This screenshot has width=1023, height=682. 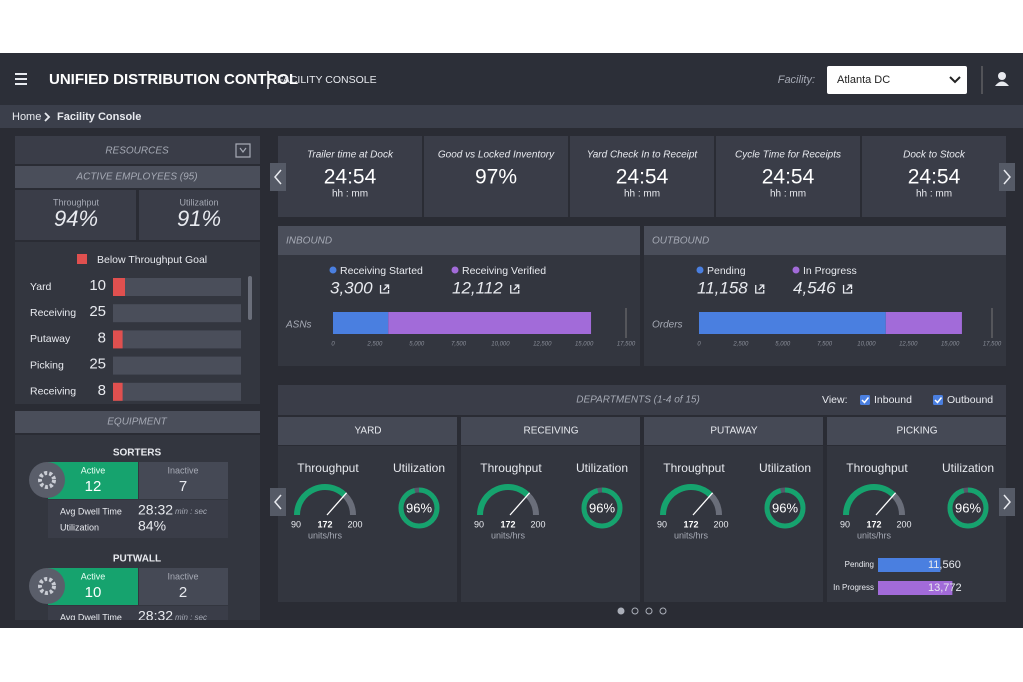 What do you see at coordinates (137, 453) in the screenshot?
I see `equipment-name: SORTERS` at bounding box center [137, 453].